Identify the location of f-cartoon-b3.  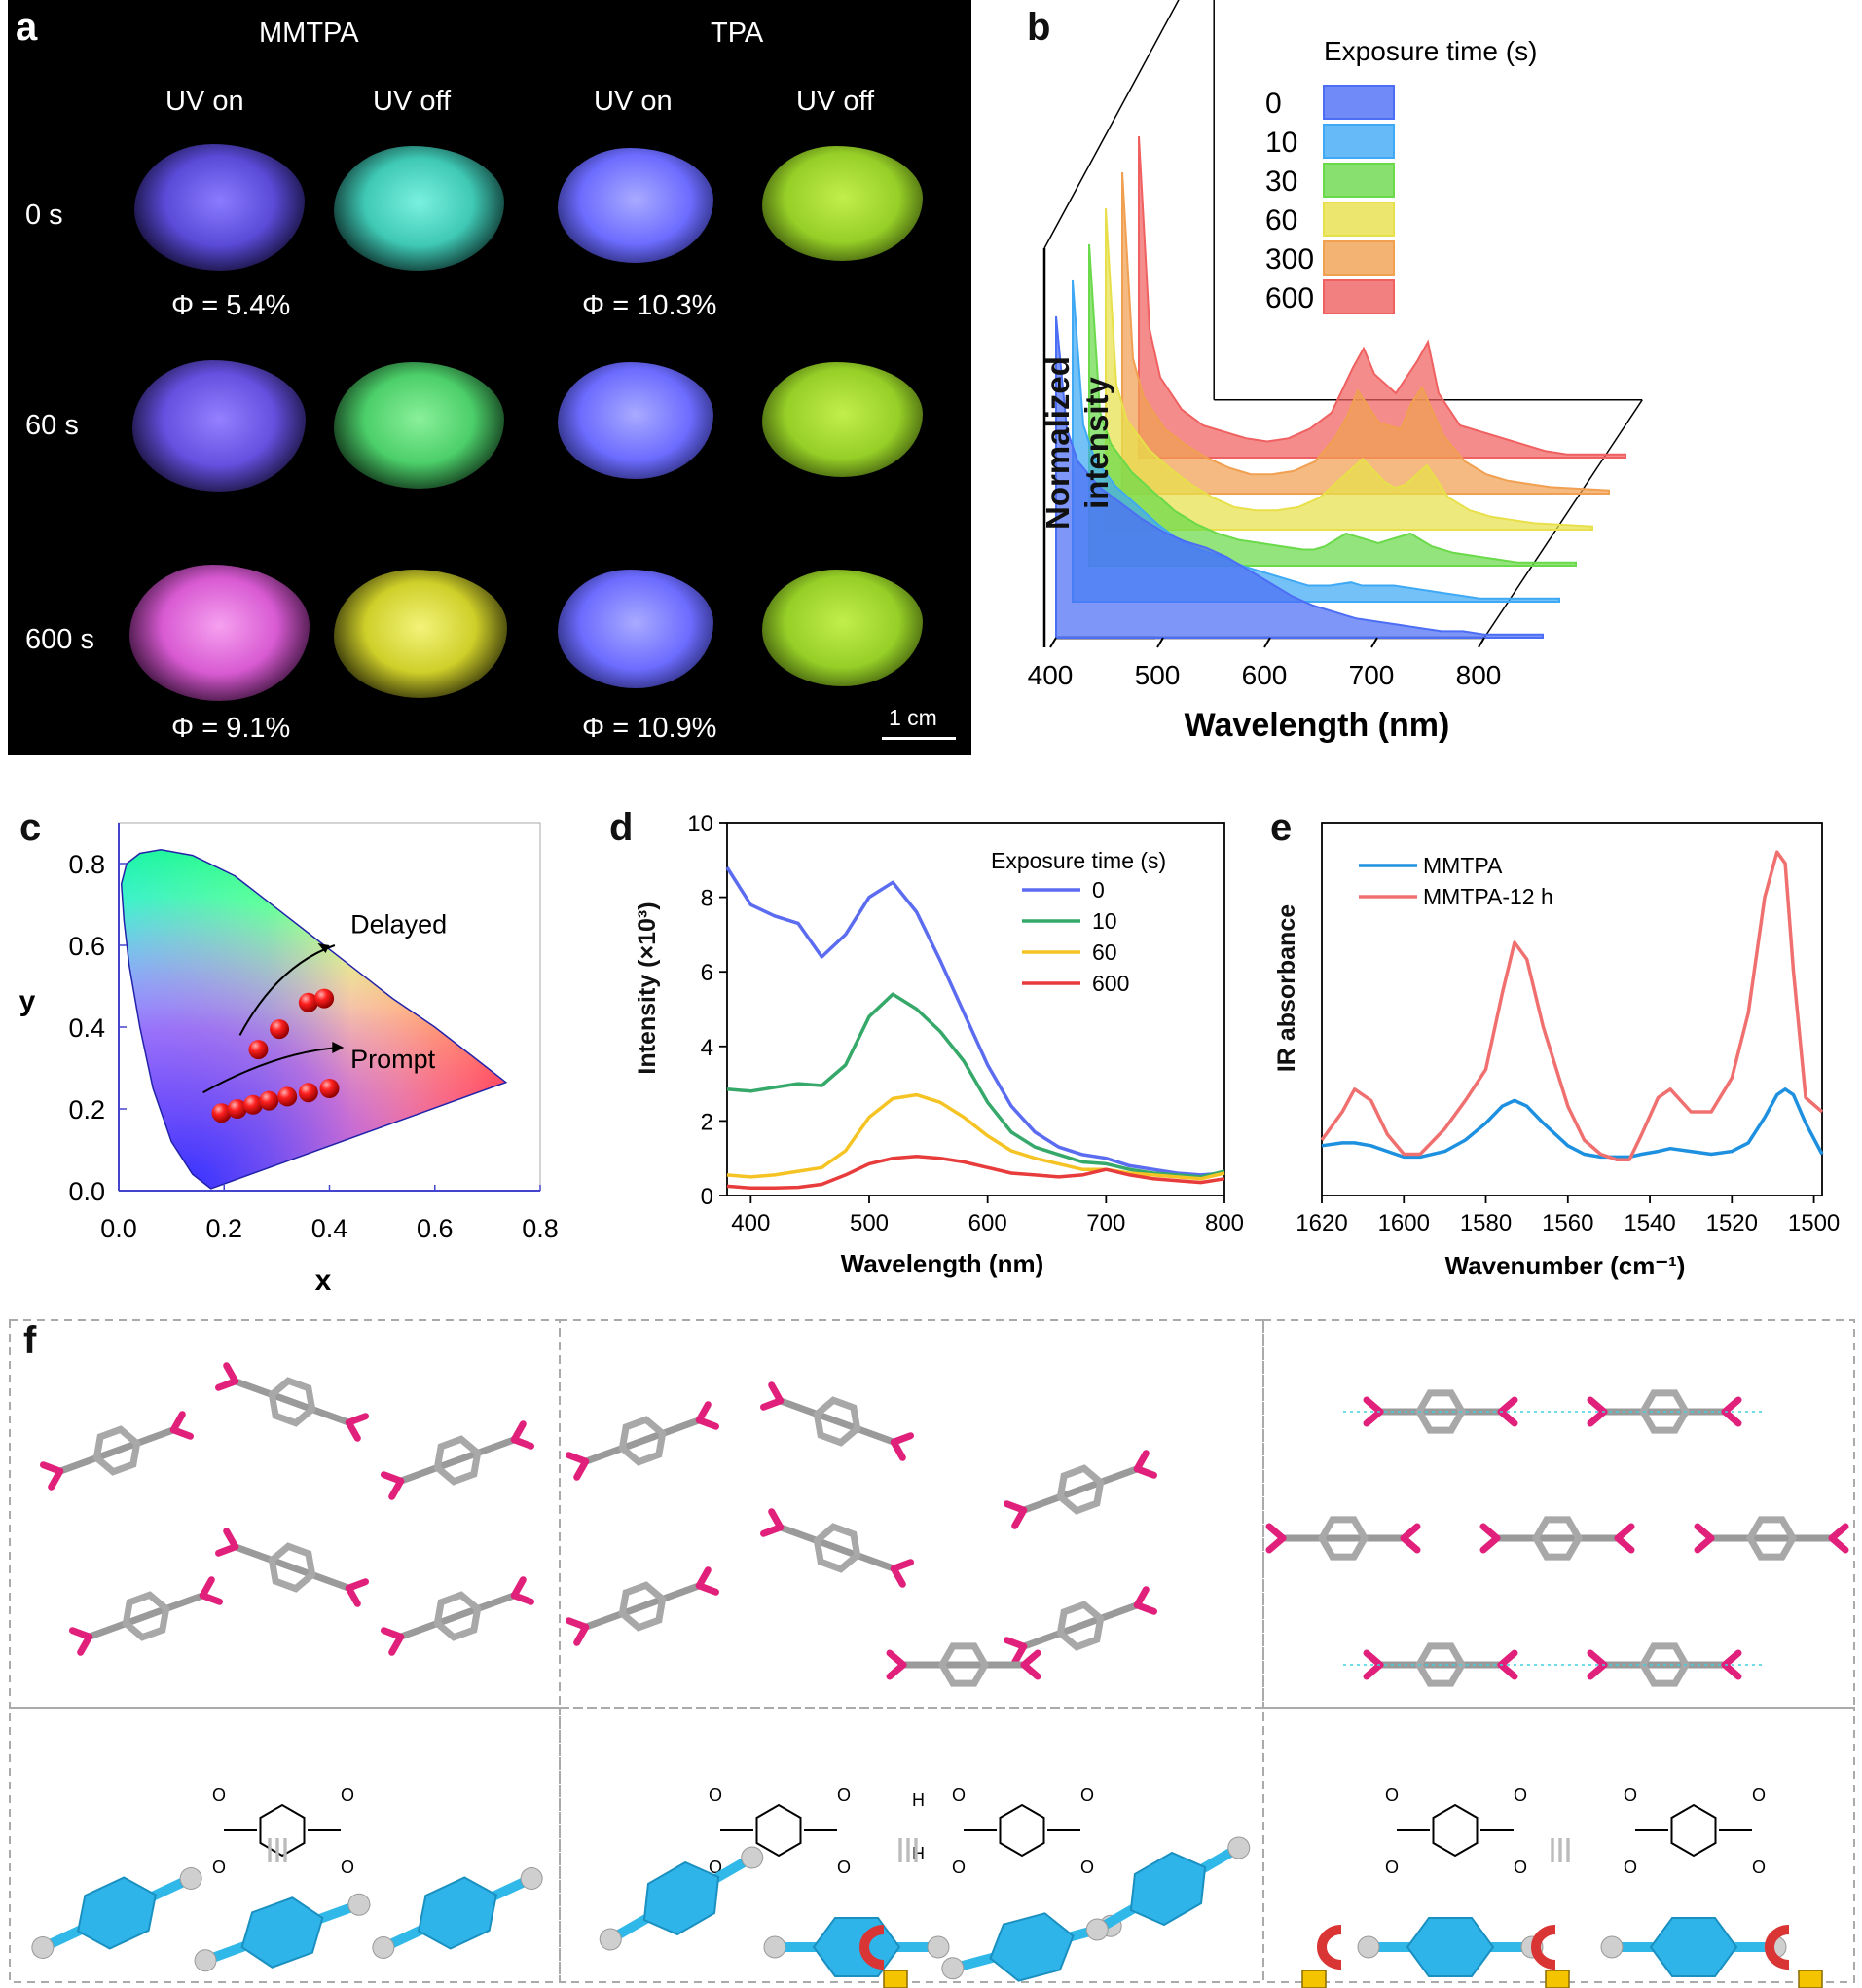
(1031, 1947).